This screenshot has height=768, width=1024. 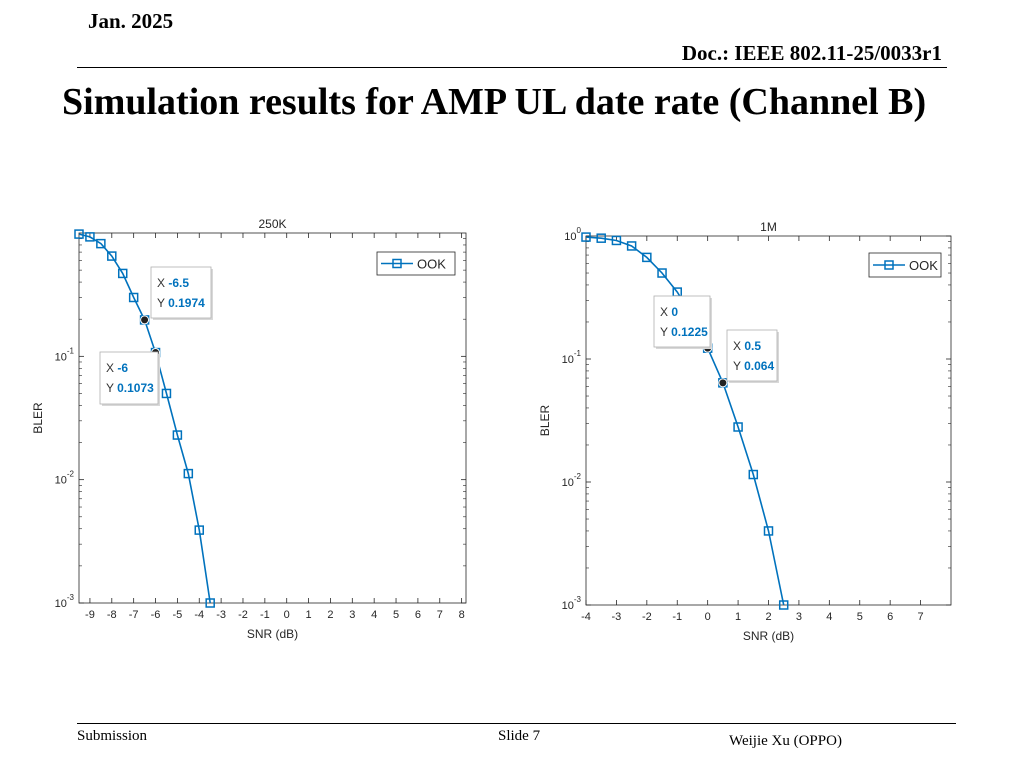 I want to click on header-divider, so click(x=512, y=67).